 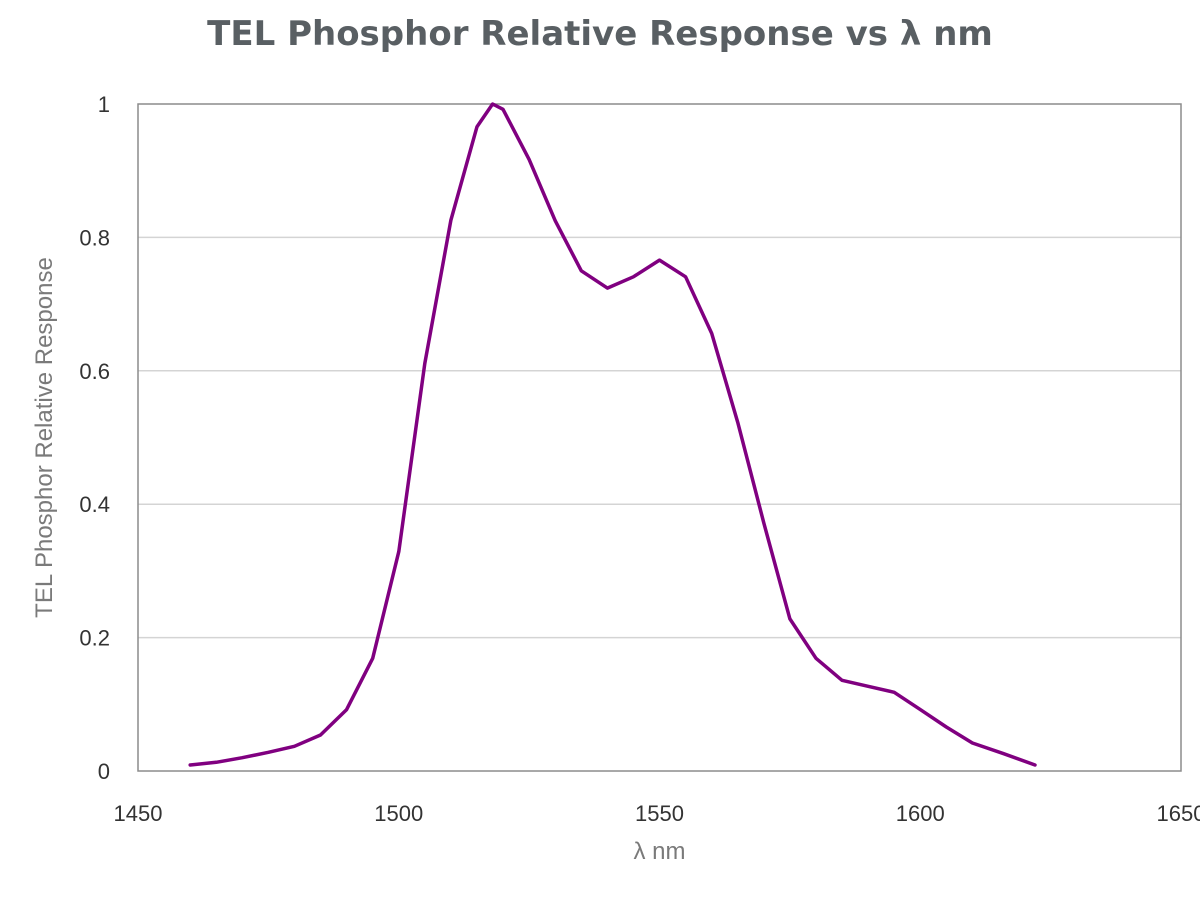 I want to click on x-axis-ticks: 1450 1500 1550 1600 1650, so click(x=657, y=813).